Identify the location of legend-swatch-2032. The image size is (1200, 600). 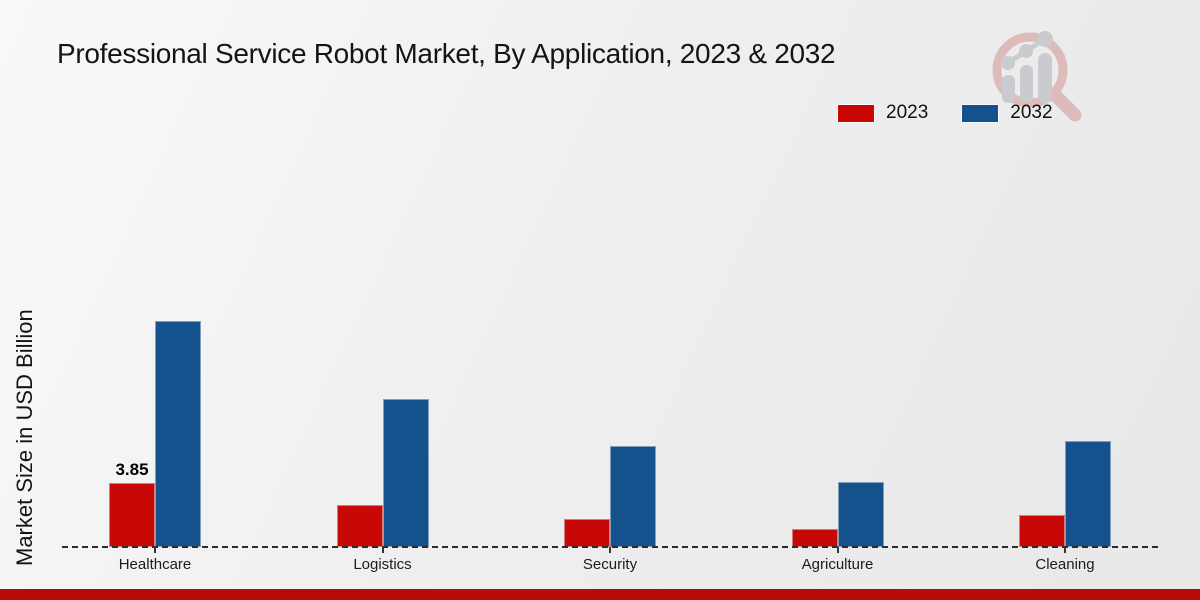
(980, 113).